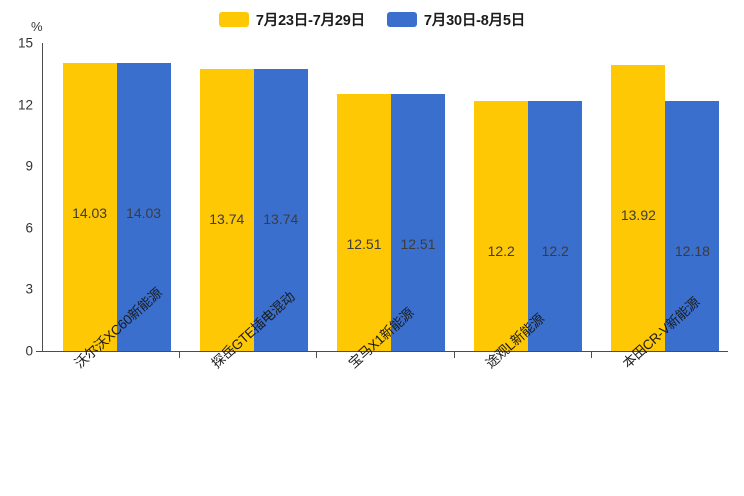 This screenshot has width=744, height=496. I want to click on y-axis-tick-label: 15, so click(25, 43).